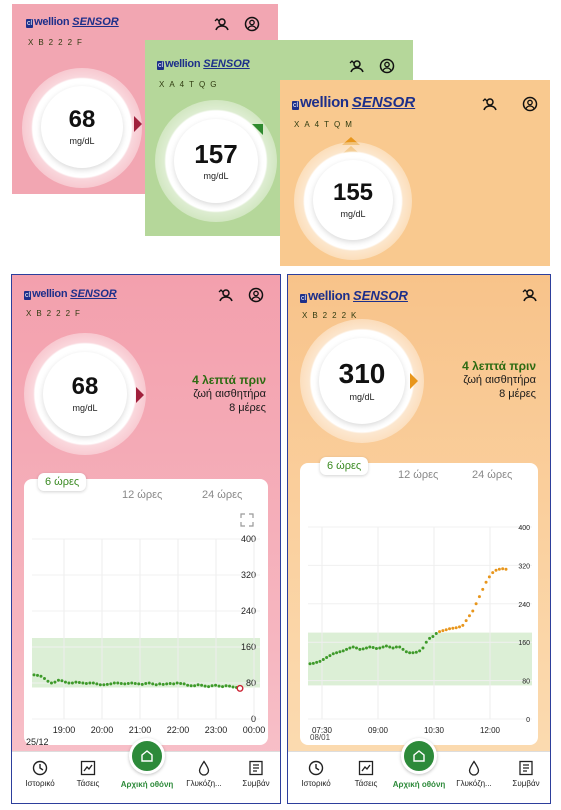  Describe the element at coordinates (524, 528) in the screenshot. I see `y-tick-label: 400` at that location.